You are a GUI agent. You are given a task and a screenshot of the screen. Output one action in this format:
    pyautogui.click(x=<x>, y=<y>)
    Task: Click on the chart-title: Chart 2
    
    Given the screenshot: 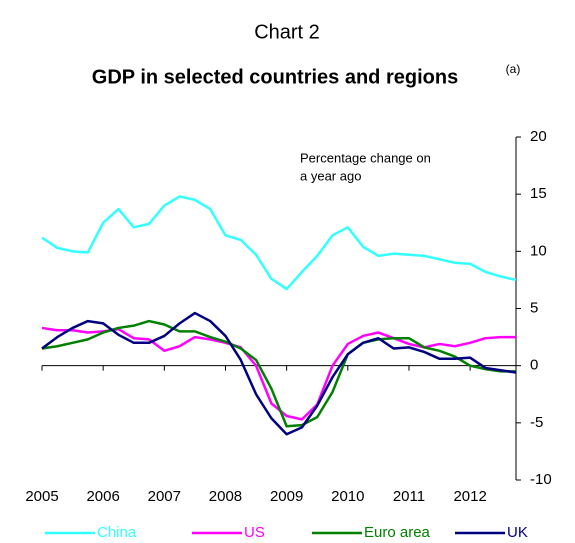 What is the action you would take?
    pyautogui.click(x=287, y=32)
    